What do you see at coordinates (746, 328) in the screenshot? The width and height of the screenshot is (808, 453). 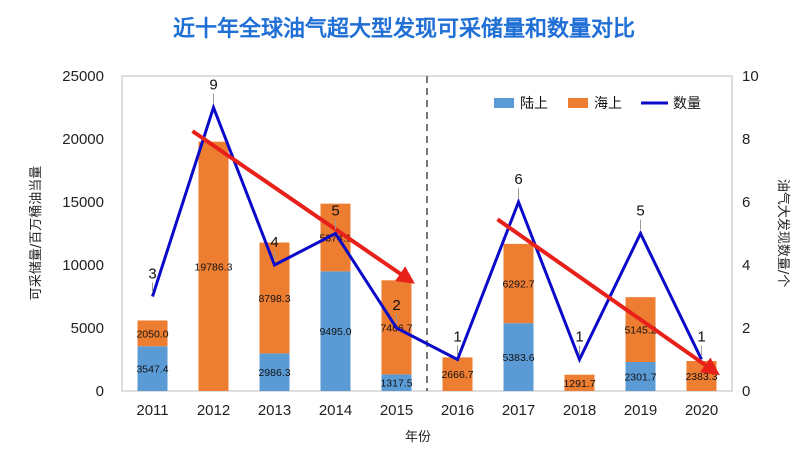 I see `y2-tick-label: 2` at bounding box center [746, 328].